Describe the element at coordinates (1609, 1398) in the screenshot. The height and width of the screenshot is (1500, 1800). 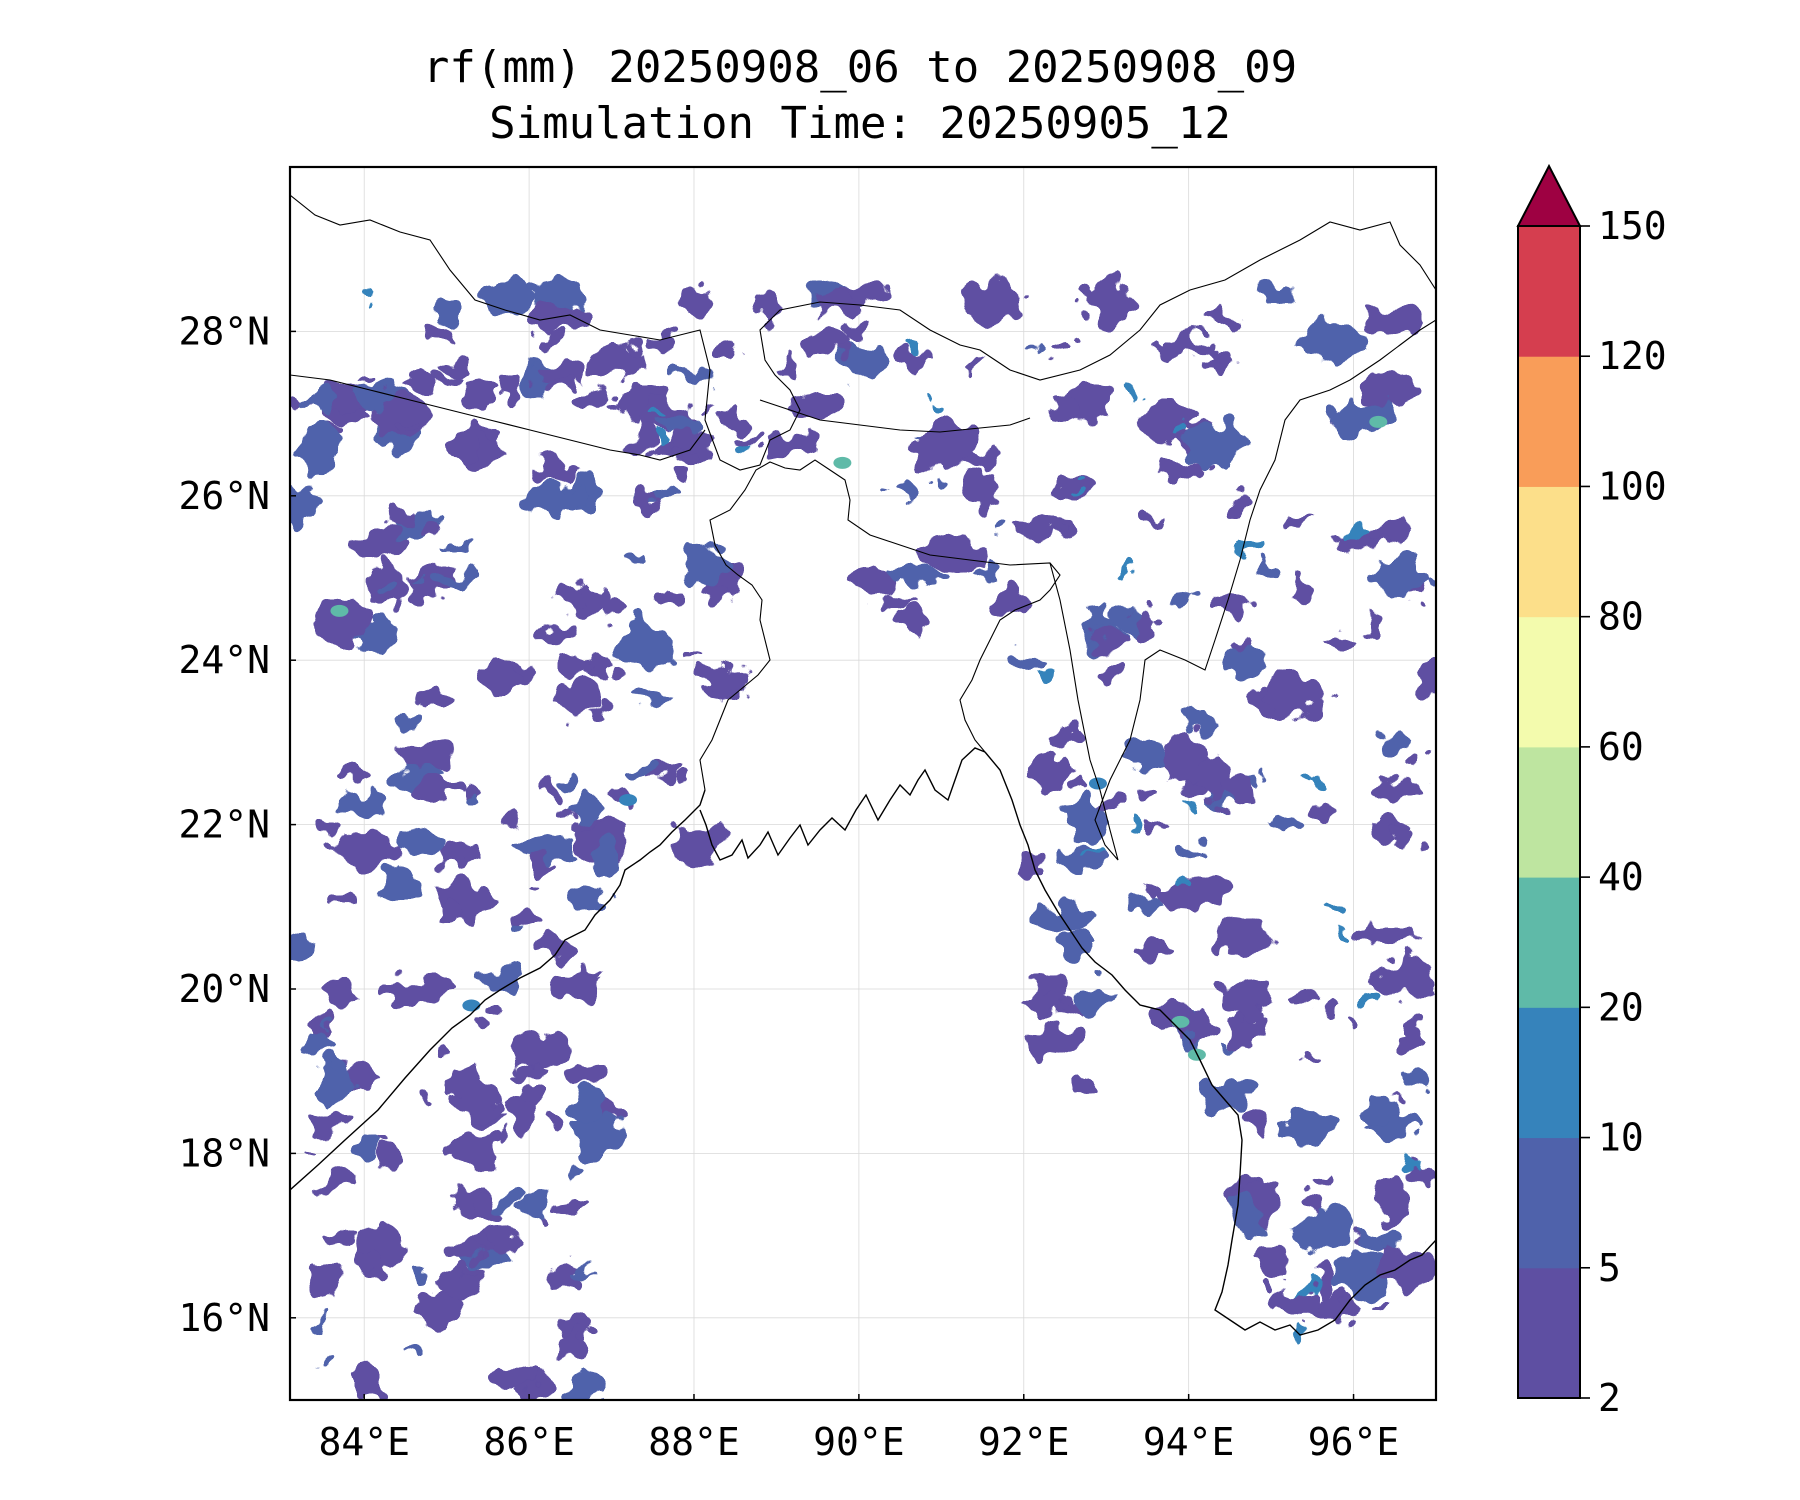
I see `colorbar-tick-label: 2` at that location.